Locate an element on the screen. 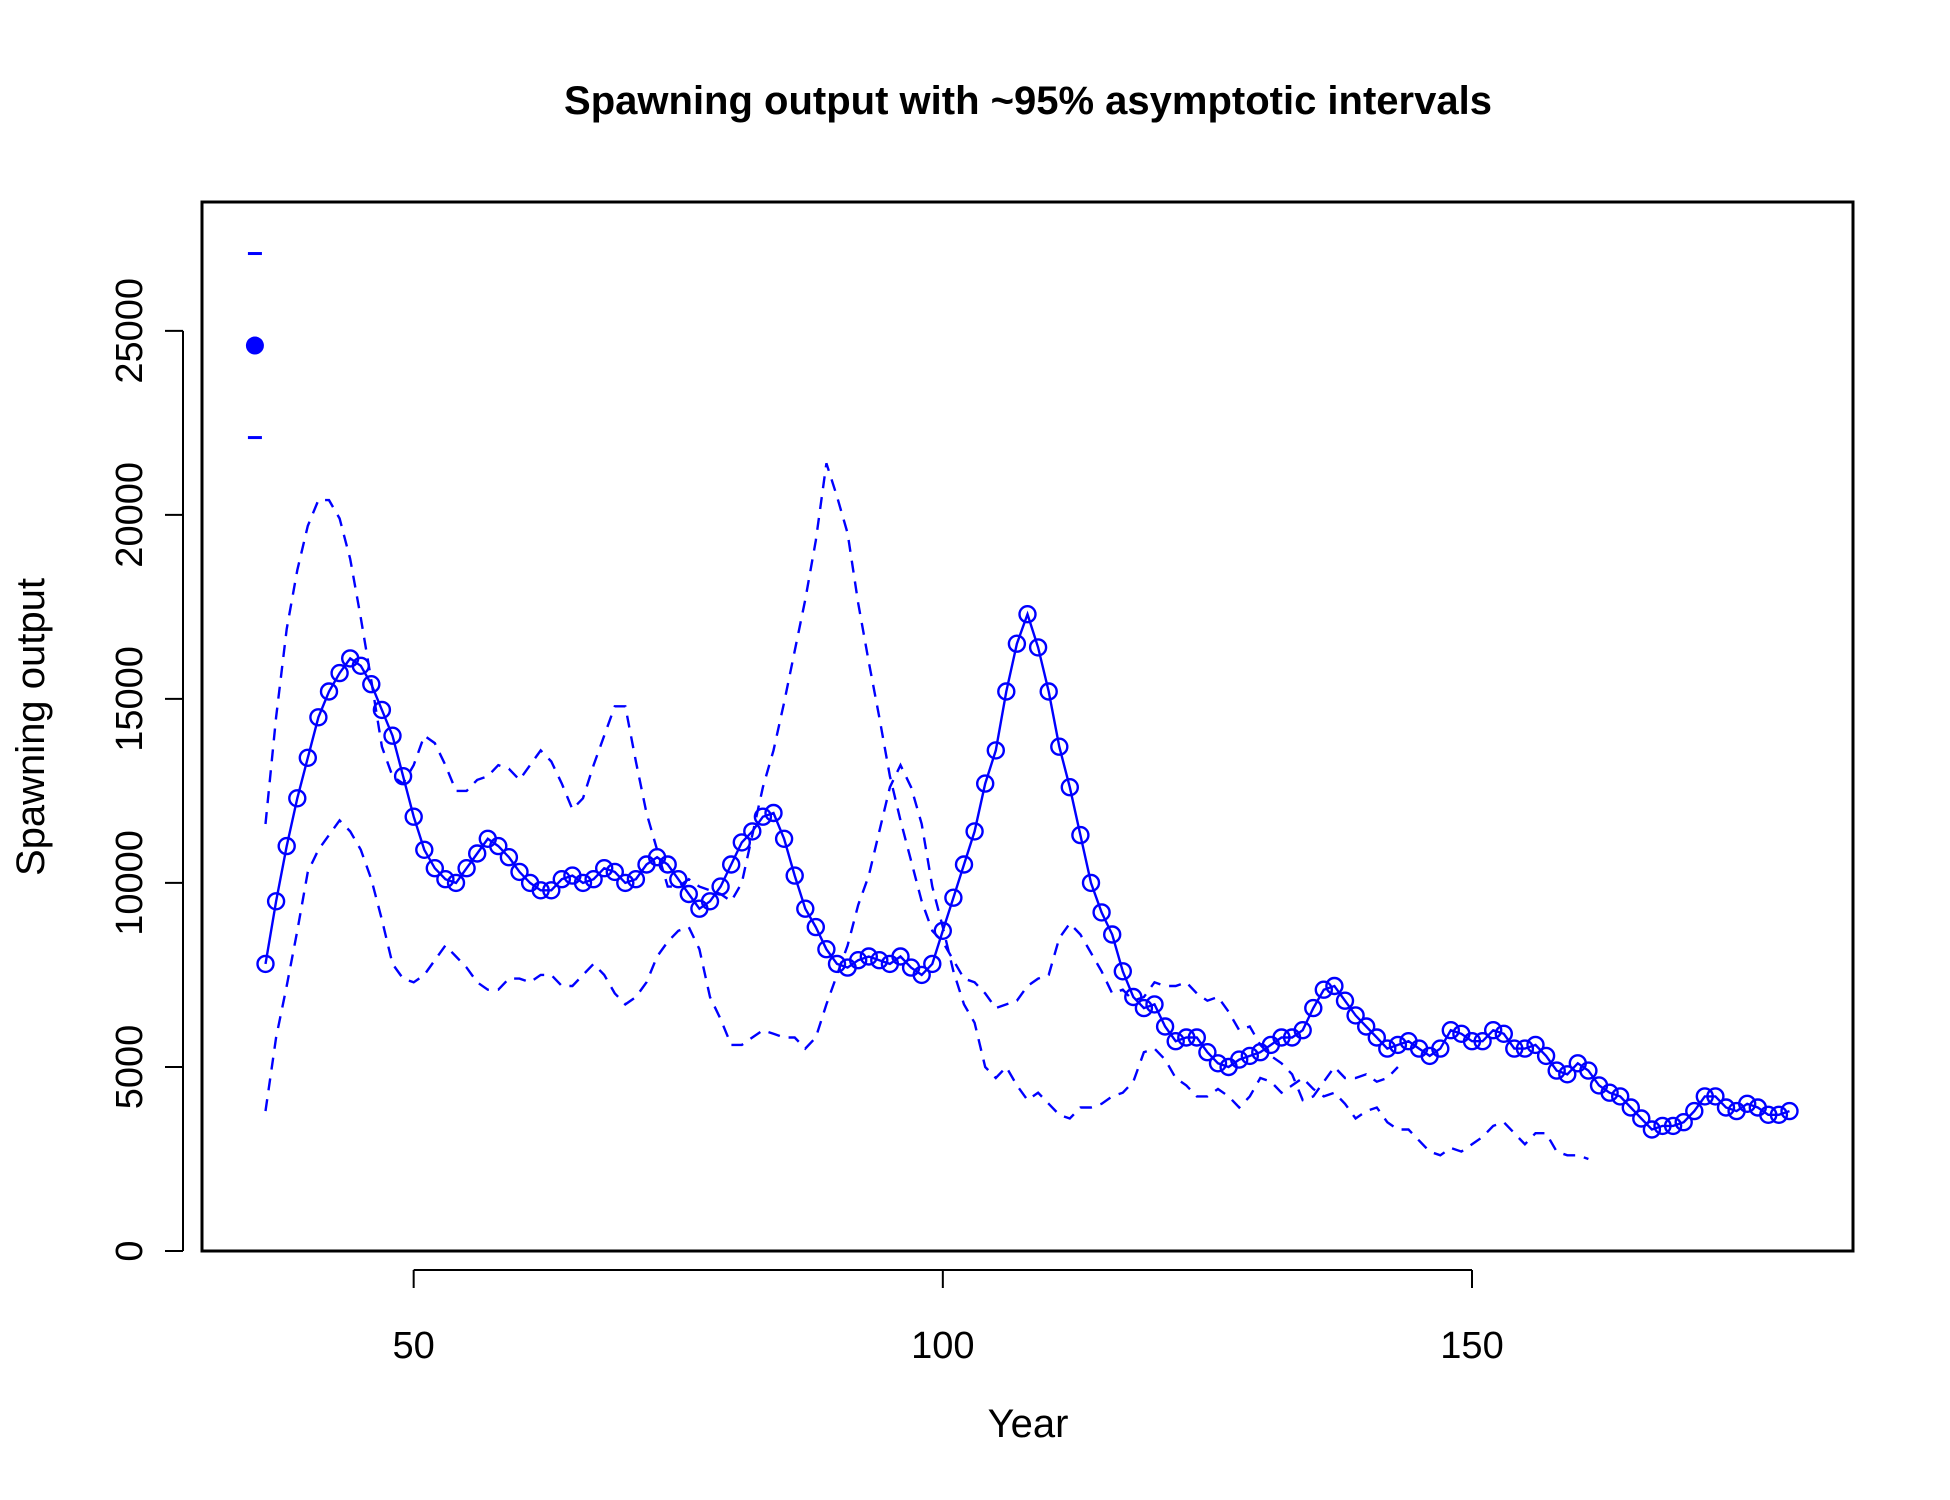 The width and height of the screenshot is (1950, 1500). y-axis: 0 5000 10000 15000 20000 25000 is located at coordinates (146, 770).